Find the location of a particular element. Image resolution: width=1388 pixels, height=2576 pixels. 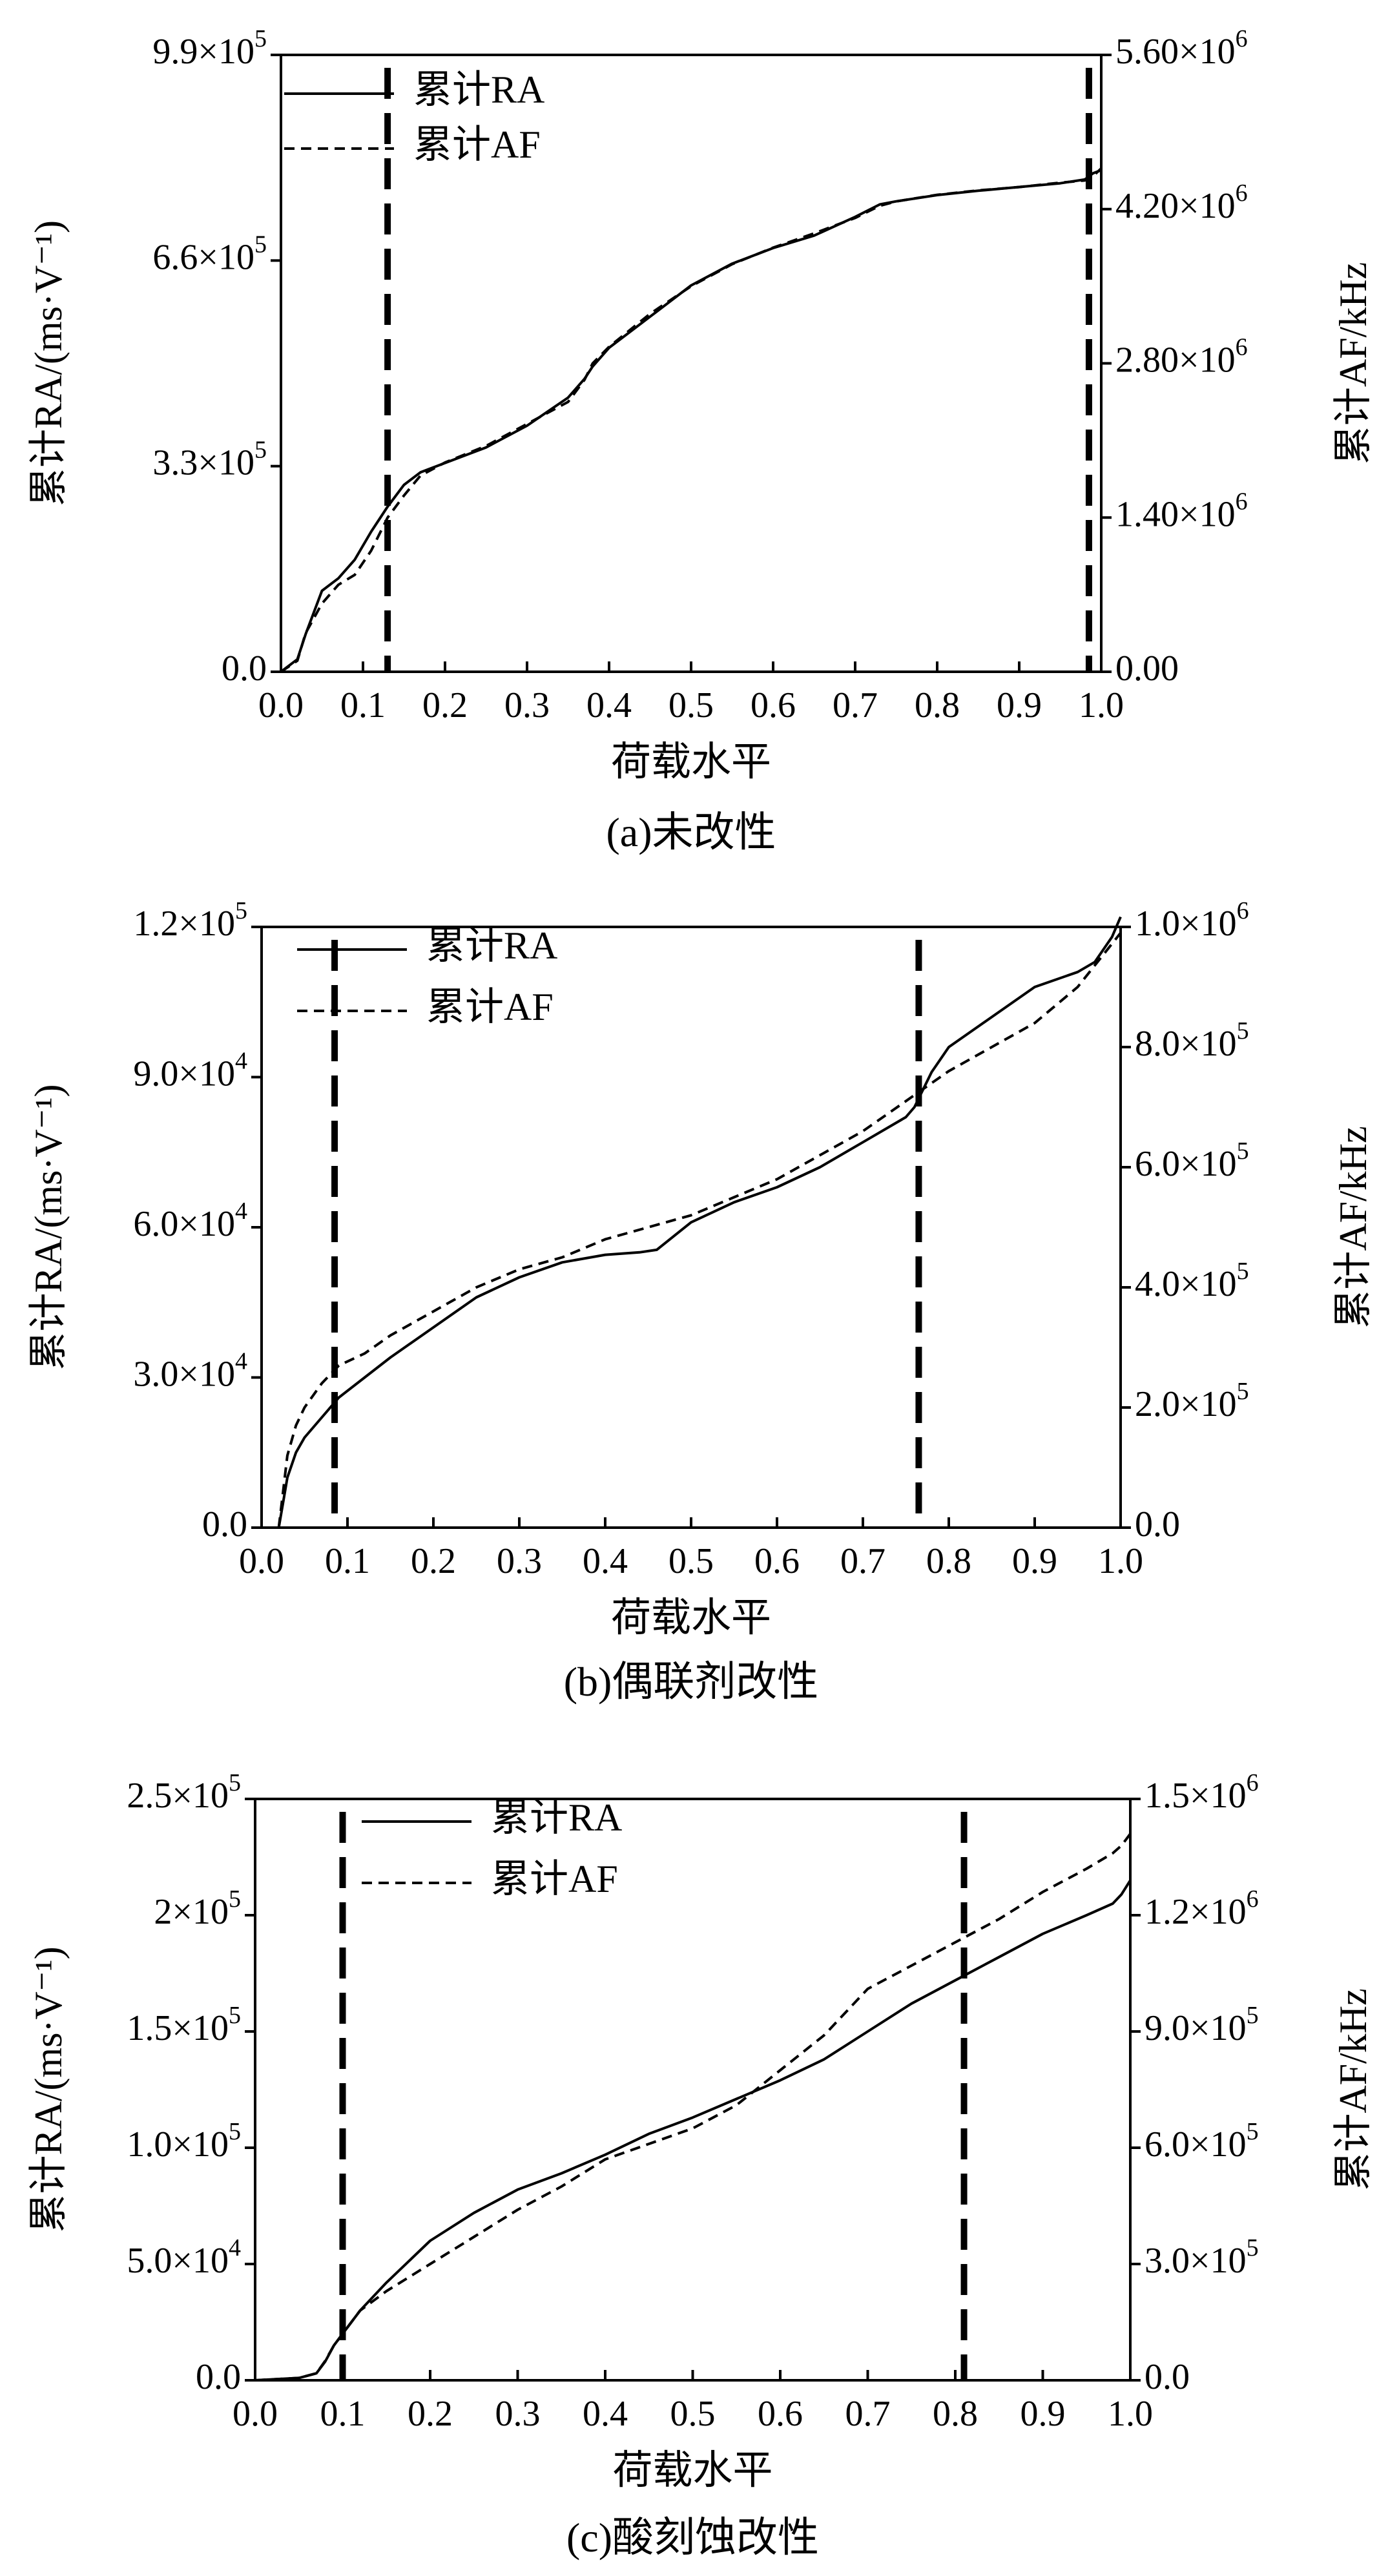

y2-tick-label: 4.20×10⁶ is located at coordinates (1181, 202).